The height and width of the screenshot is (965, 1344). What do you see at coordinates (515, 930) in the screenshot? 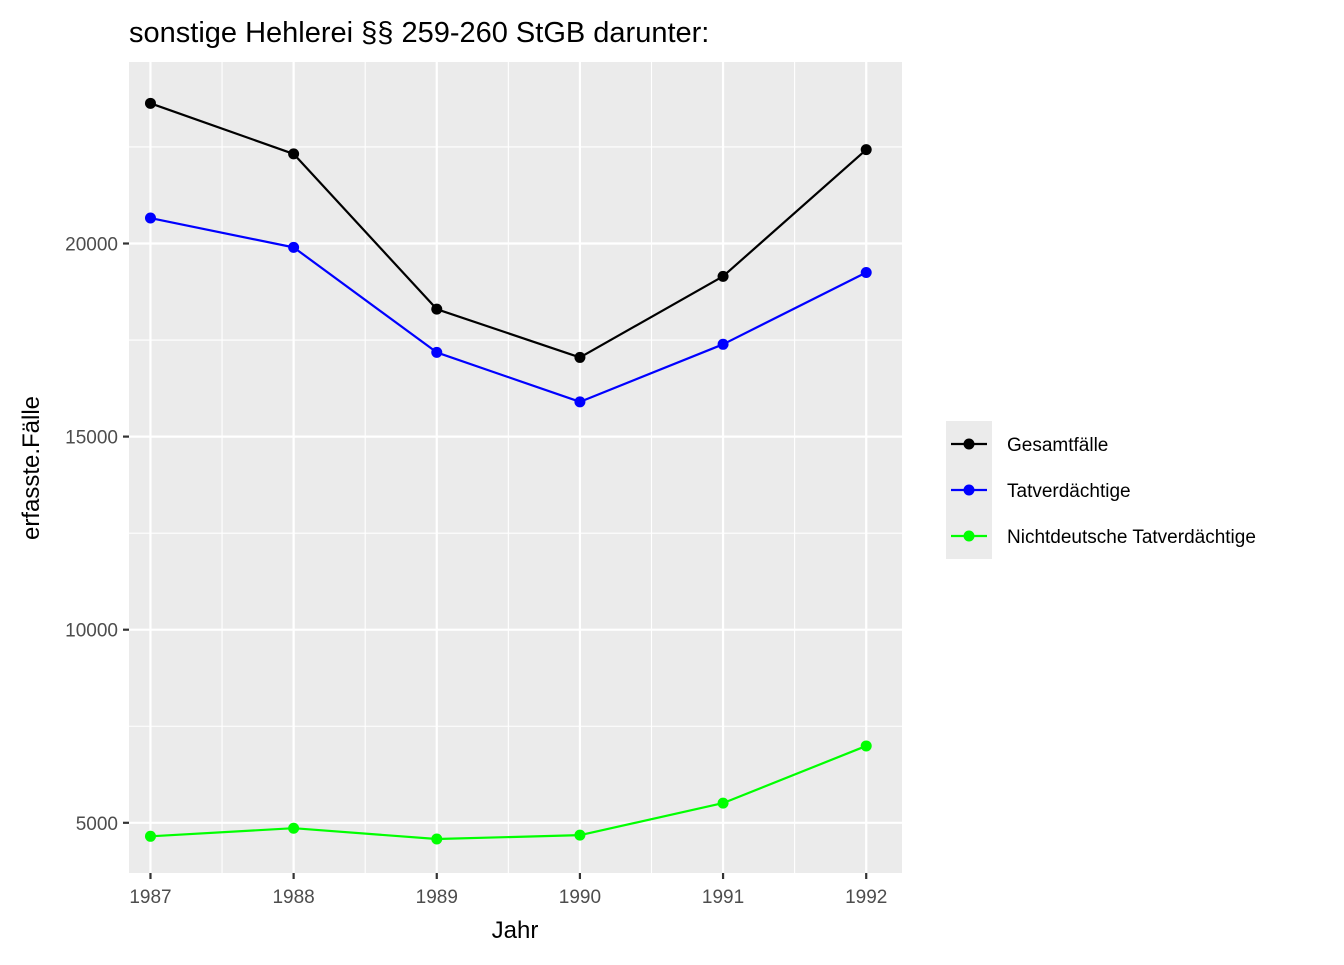
I see `x-axis-title: Jahr` at bounding box center [515, 930].